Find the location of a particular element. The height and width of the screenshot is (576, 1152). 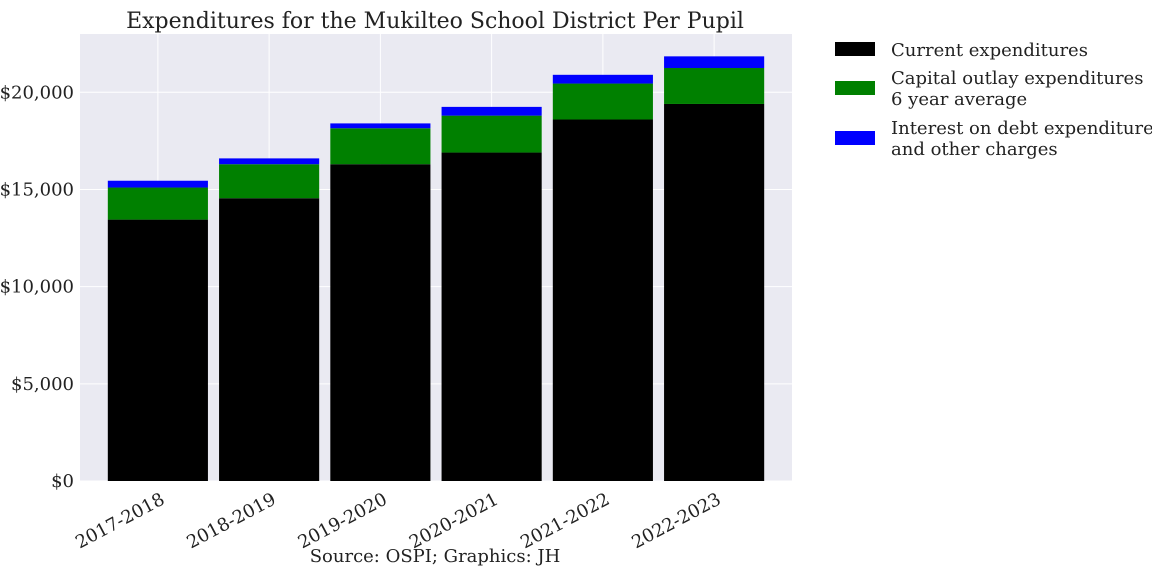

y-tick-label-1: $5,000 is located at coordinates (42, 384).